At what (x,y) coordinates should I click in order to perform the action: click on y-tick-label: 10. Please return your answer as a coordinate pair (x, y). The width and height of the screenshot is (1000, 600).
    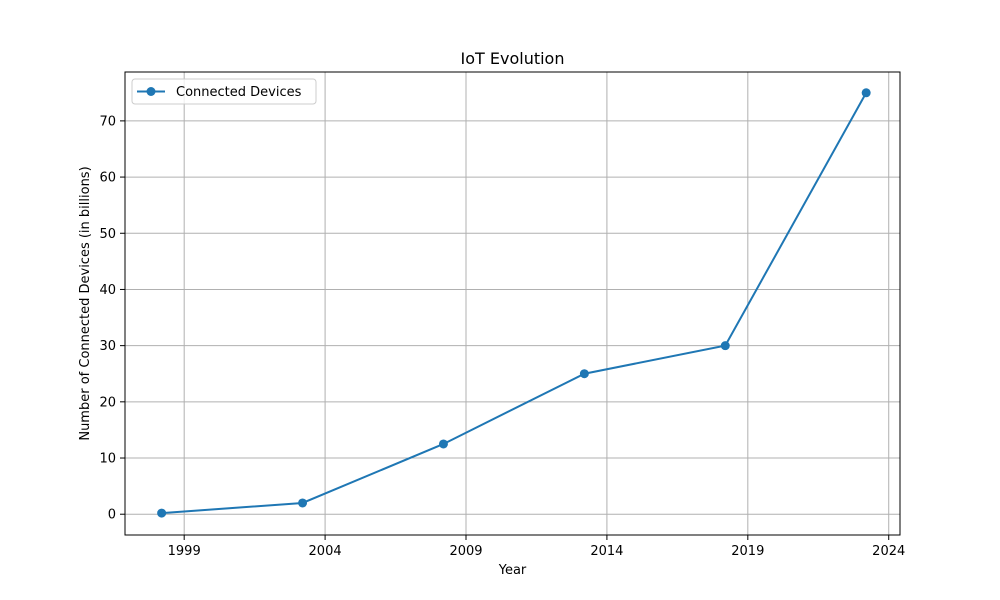
    Looking at the image, I should click on (107, 459).